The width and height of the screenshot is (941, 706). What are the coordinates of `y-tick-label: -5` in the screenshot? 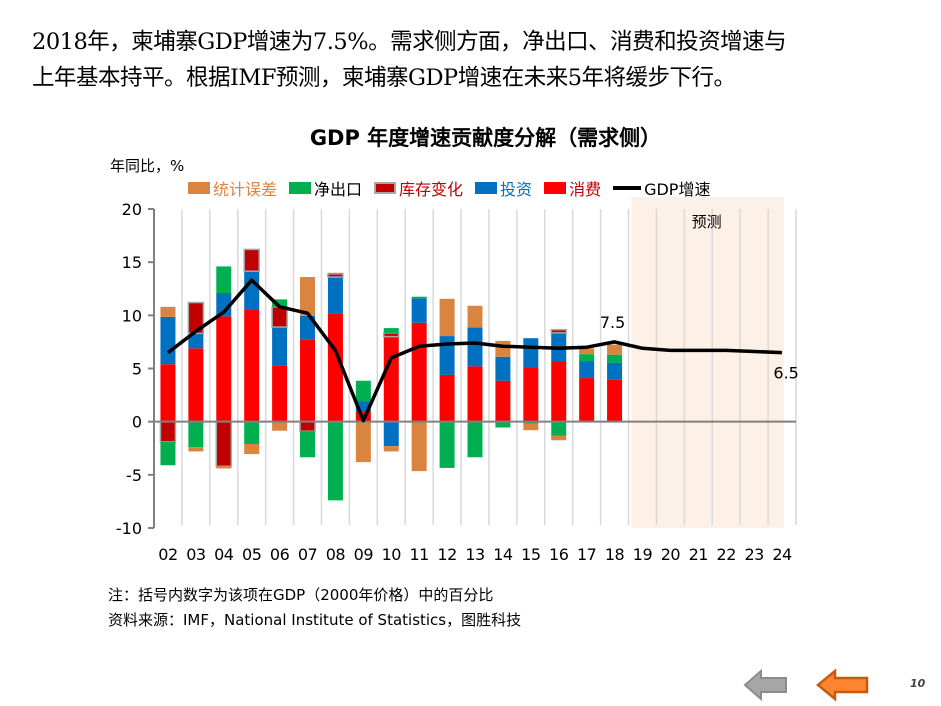 It's located at (134, 475).